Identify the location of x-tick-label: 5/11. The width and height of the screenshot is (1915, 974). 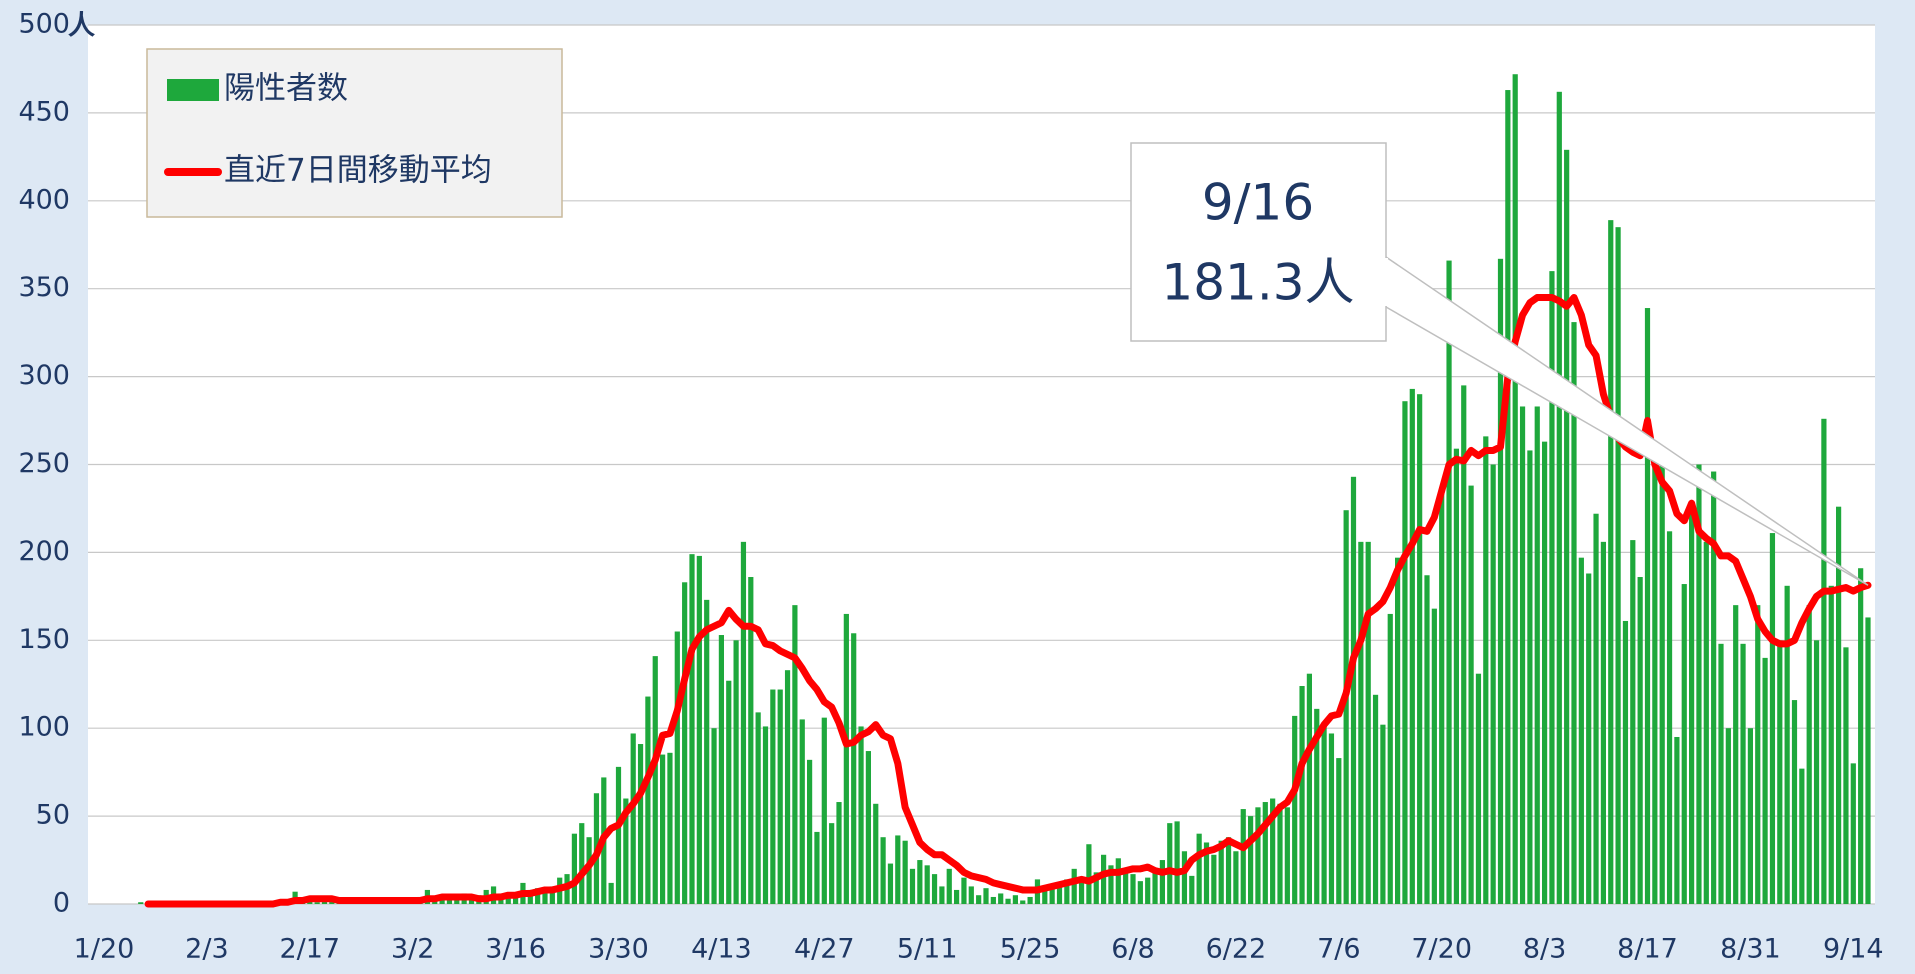
(927, 949).